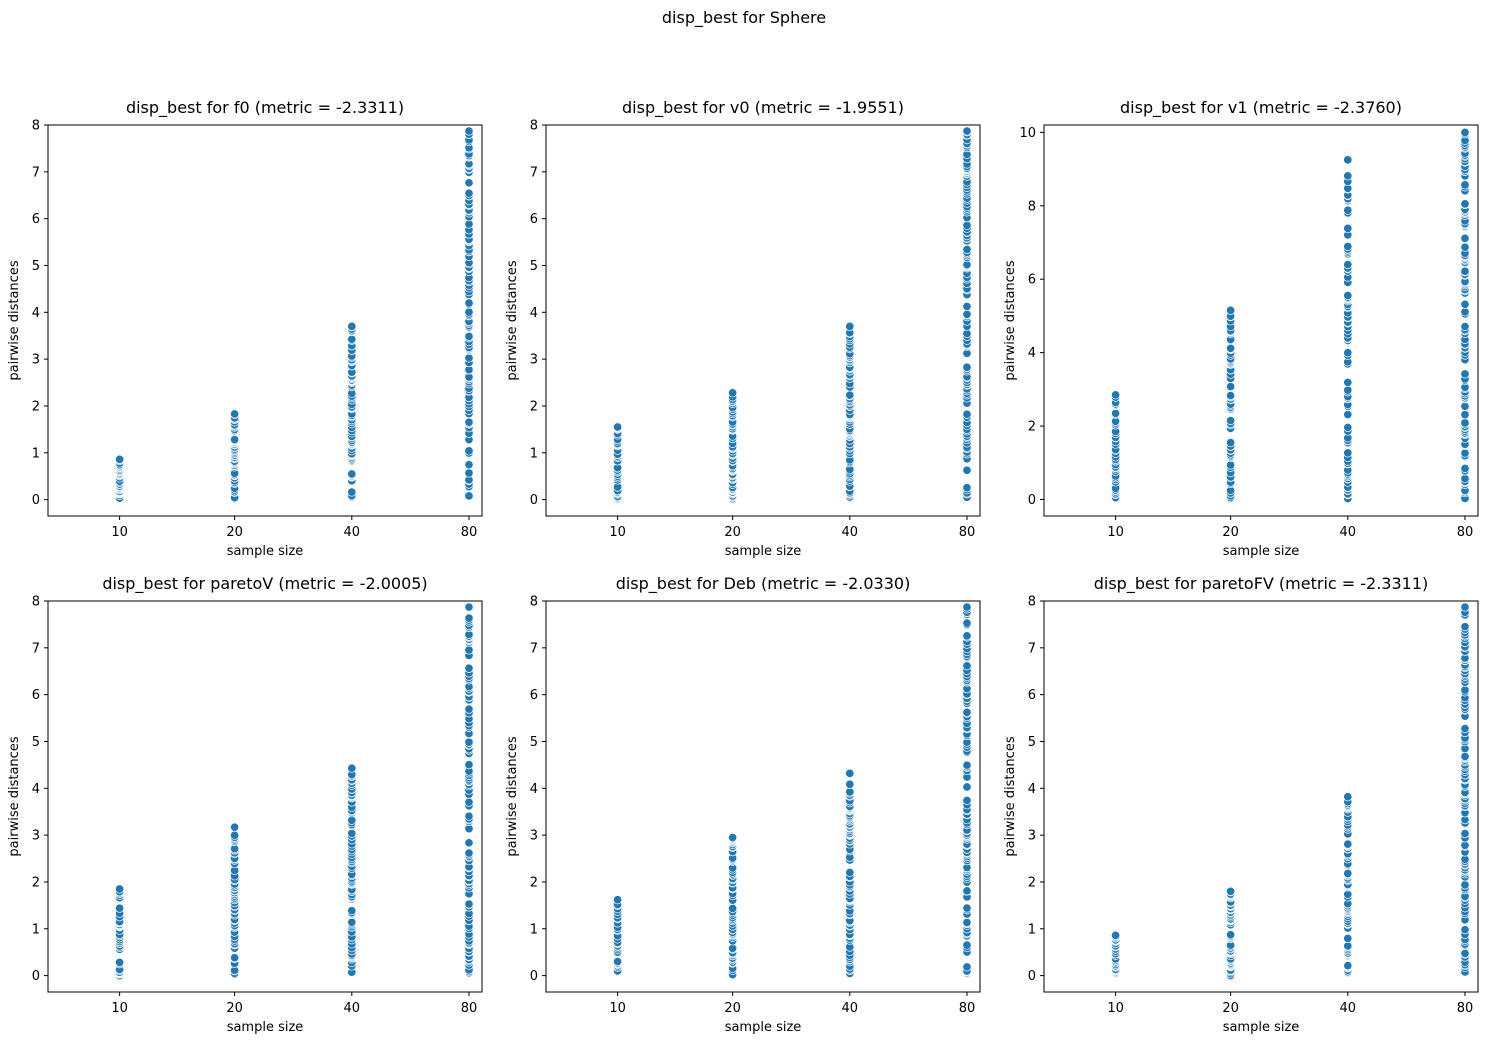 This screenshot has width=1488, height=1045. I want to click on subplot-title: disp_best for v1 (metric = -2.3760), so click(1261, 108).